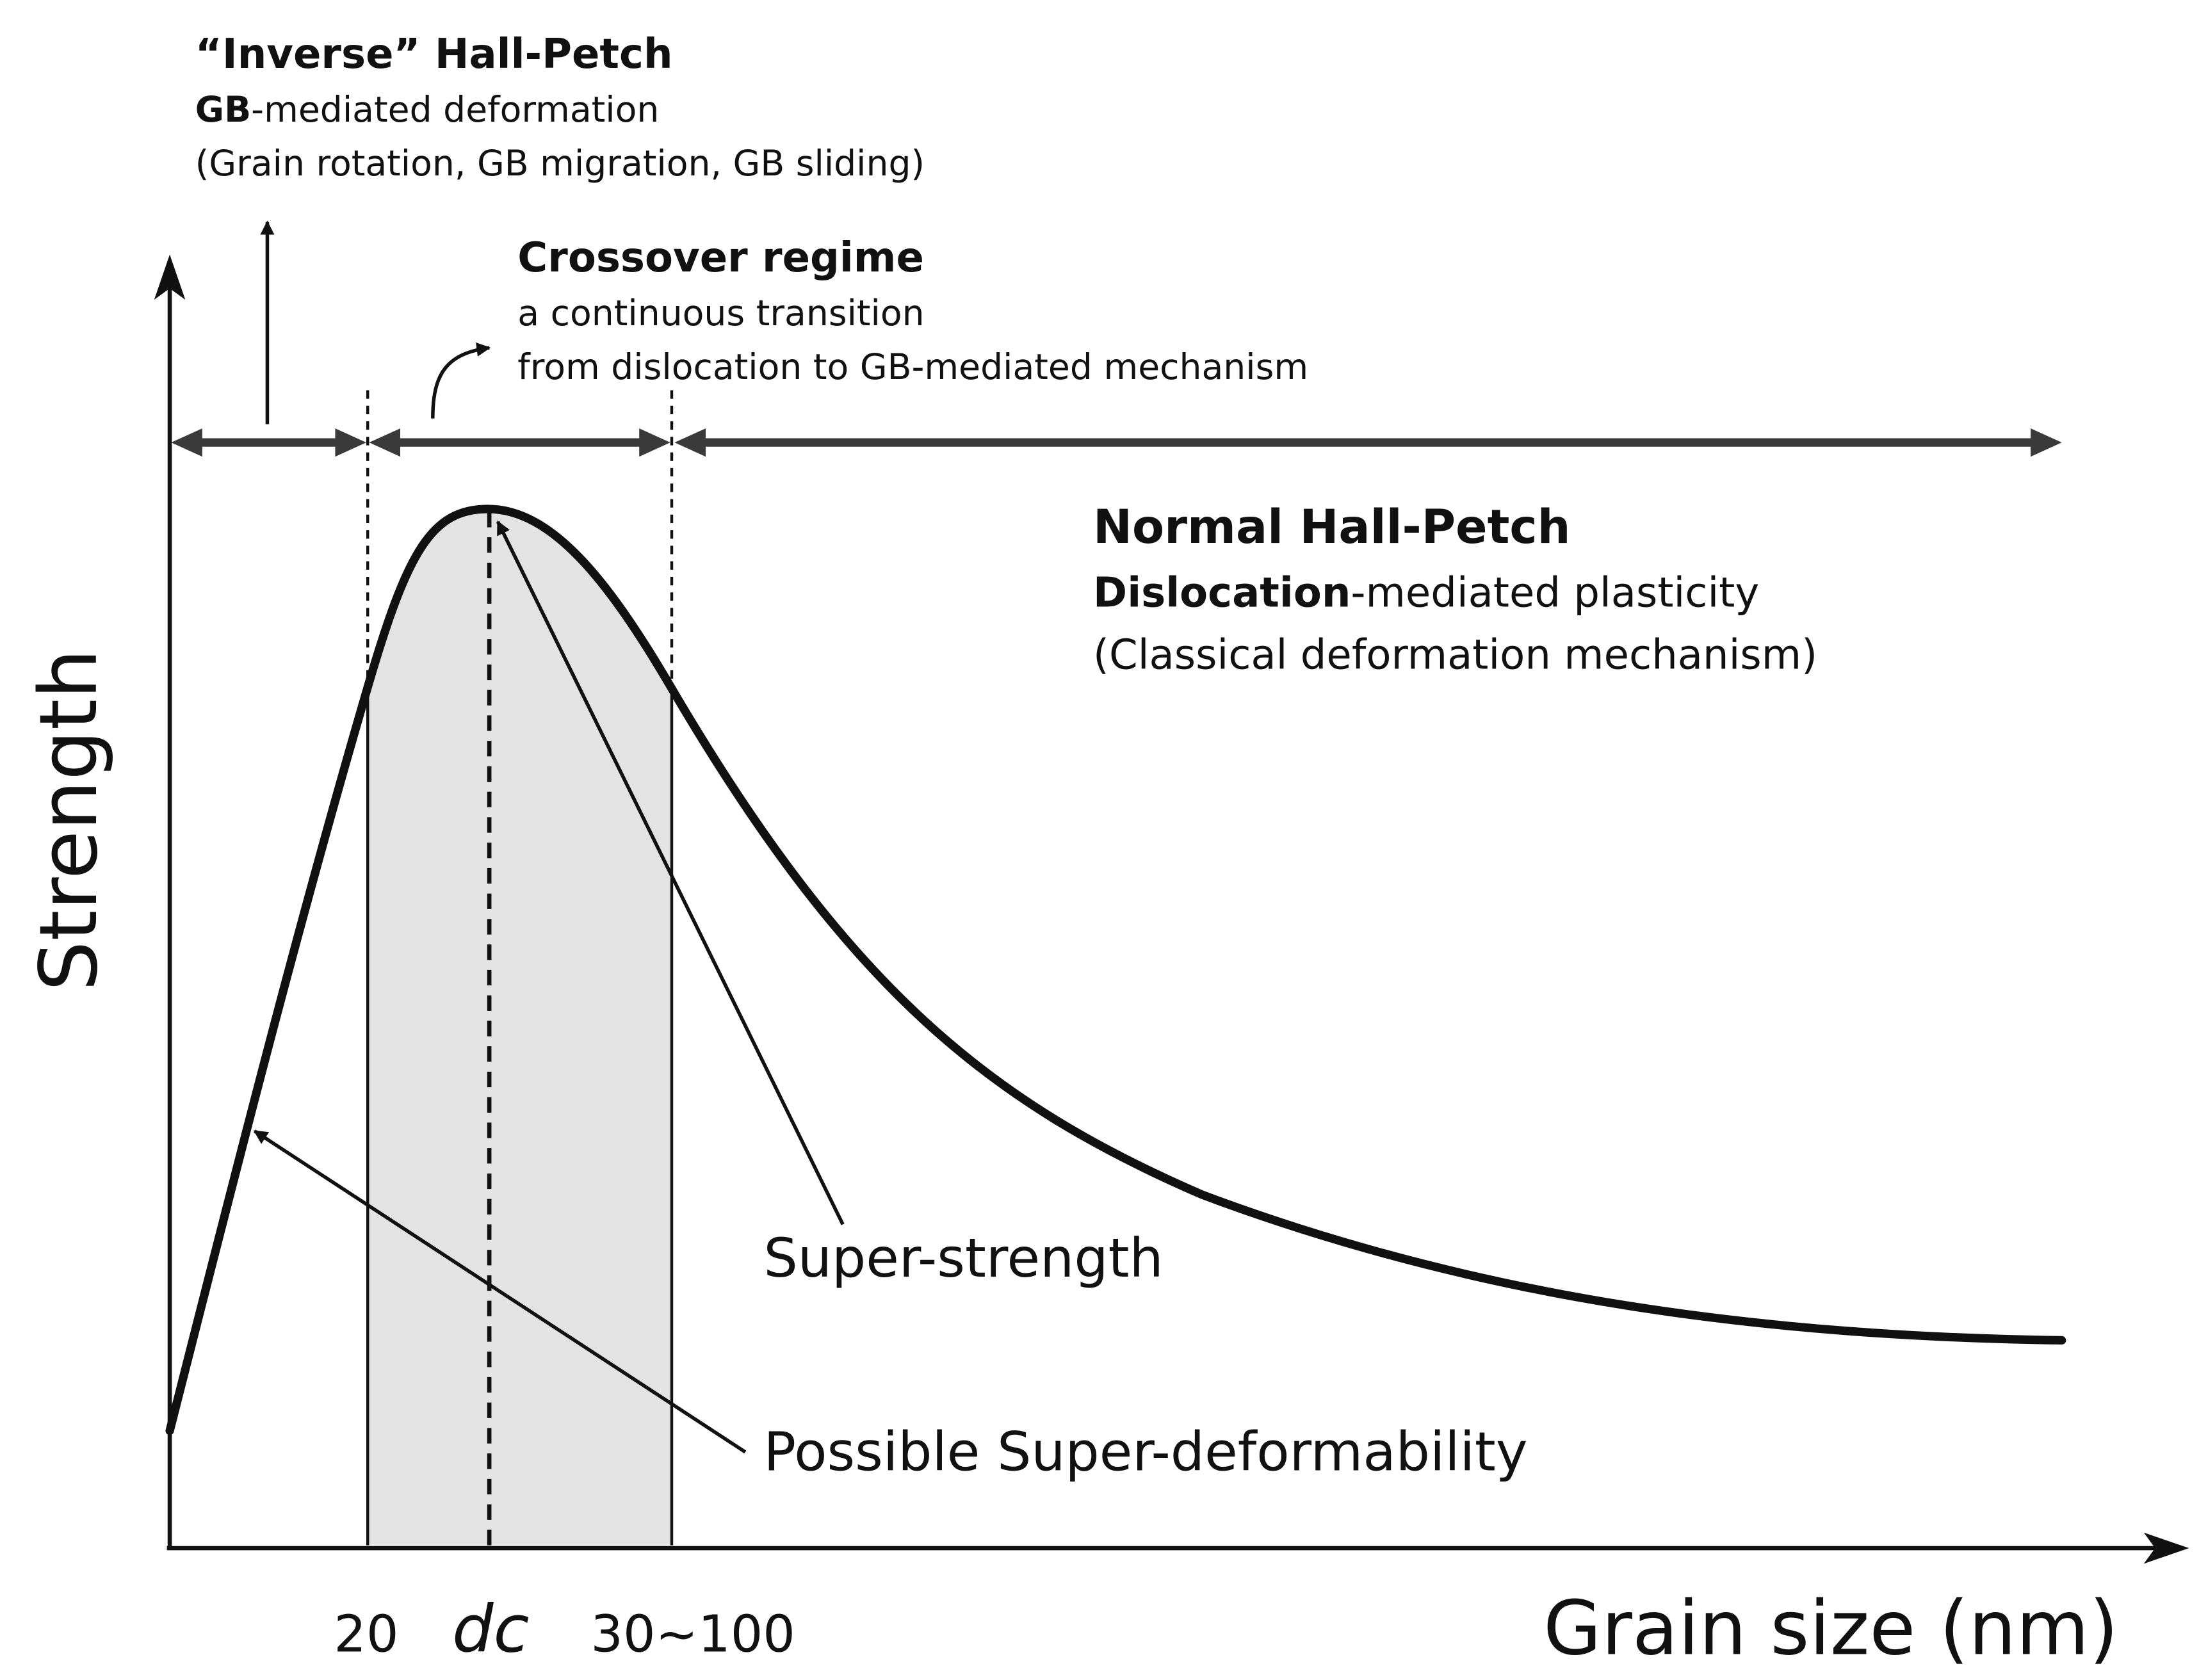 The image size is (2199, 1680). I want to click on super-deformability-label: Possible Super-deformability, so click(1146, 1452).